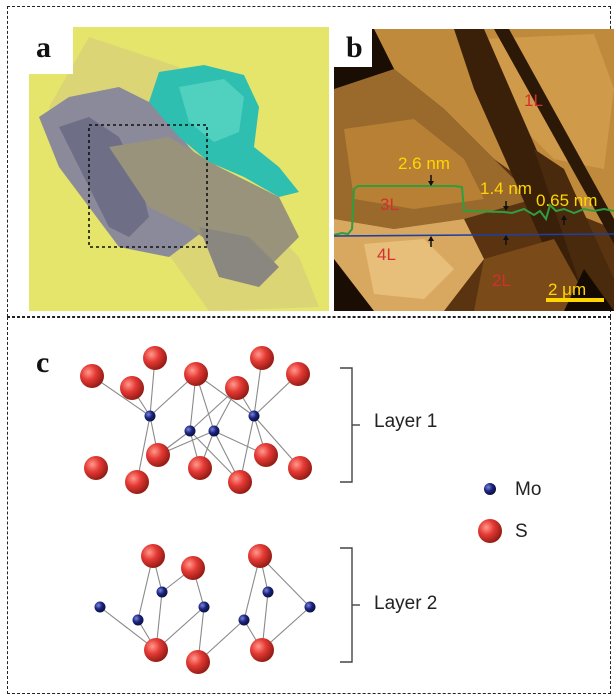  What do you see at coordinates (567, 200) in the screenshot?
I see `step-height-0-65: 0.65 nm` at bounding box center [567, 200].